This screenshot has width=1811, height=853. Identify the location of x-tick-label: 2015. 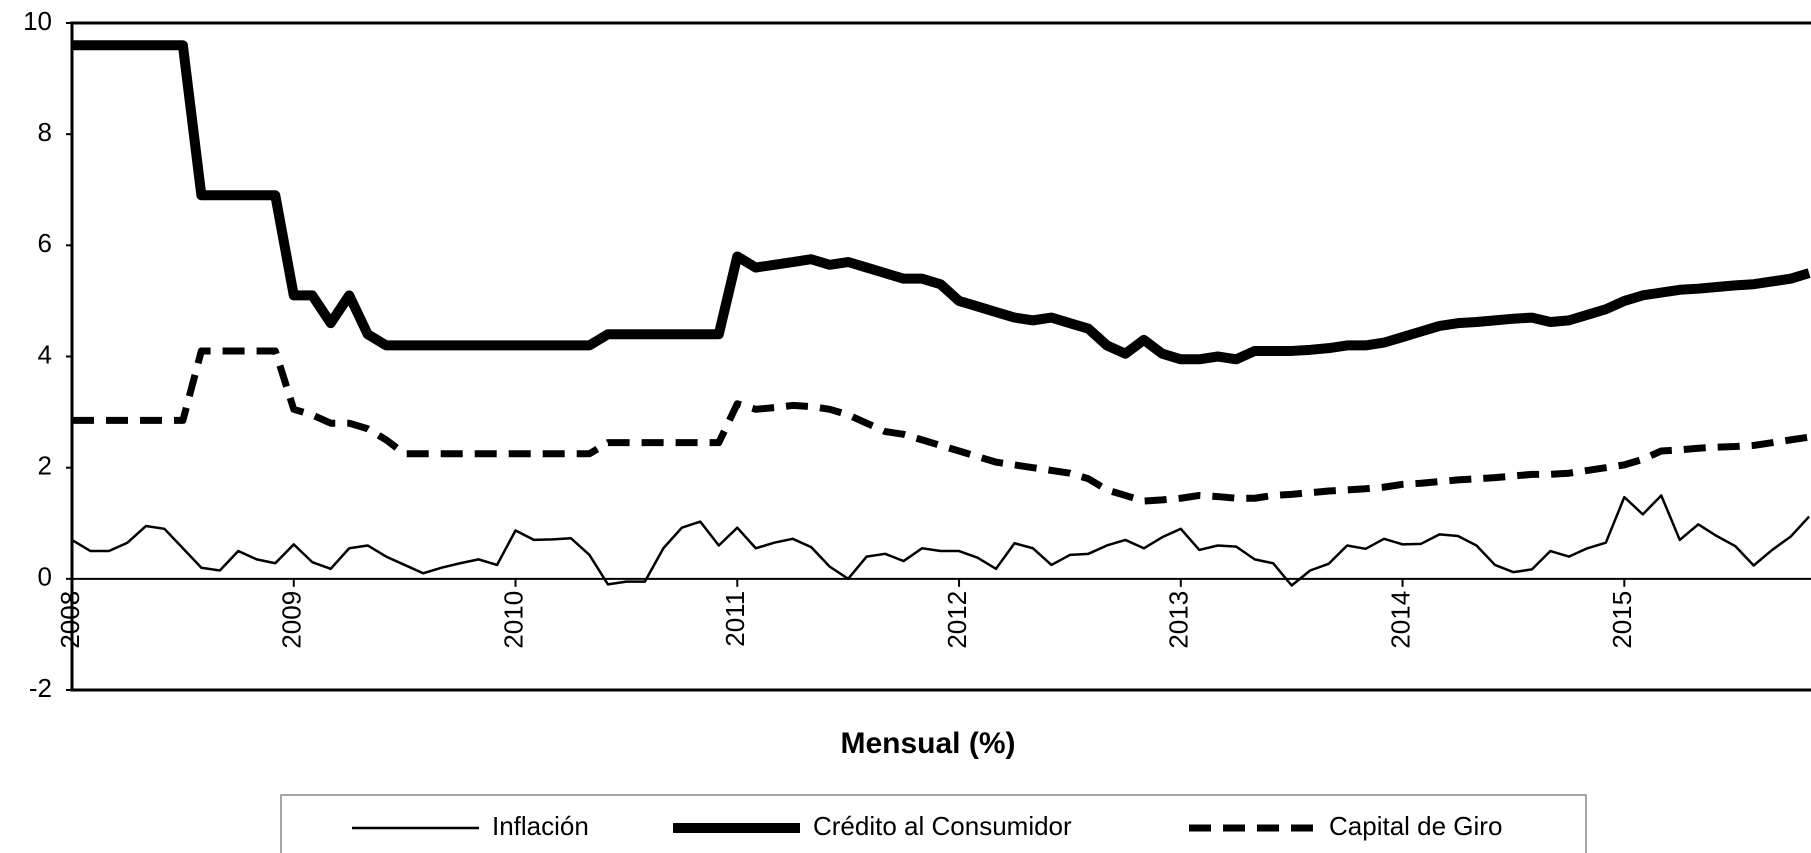
(1622, 620).